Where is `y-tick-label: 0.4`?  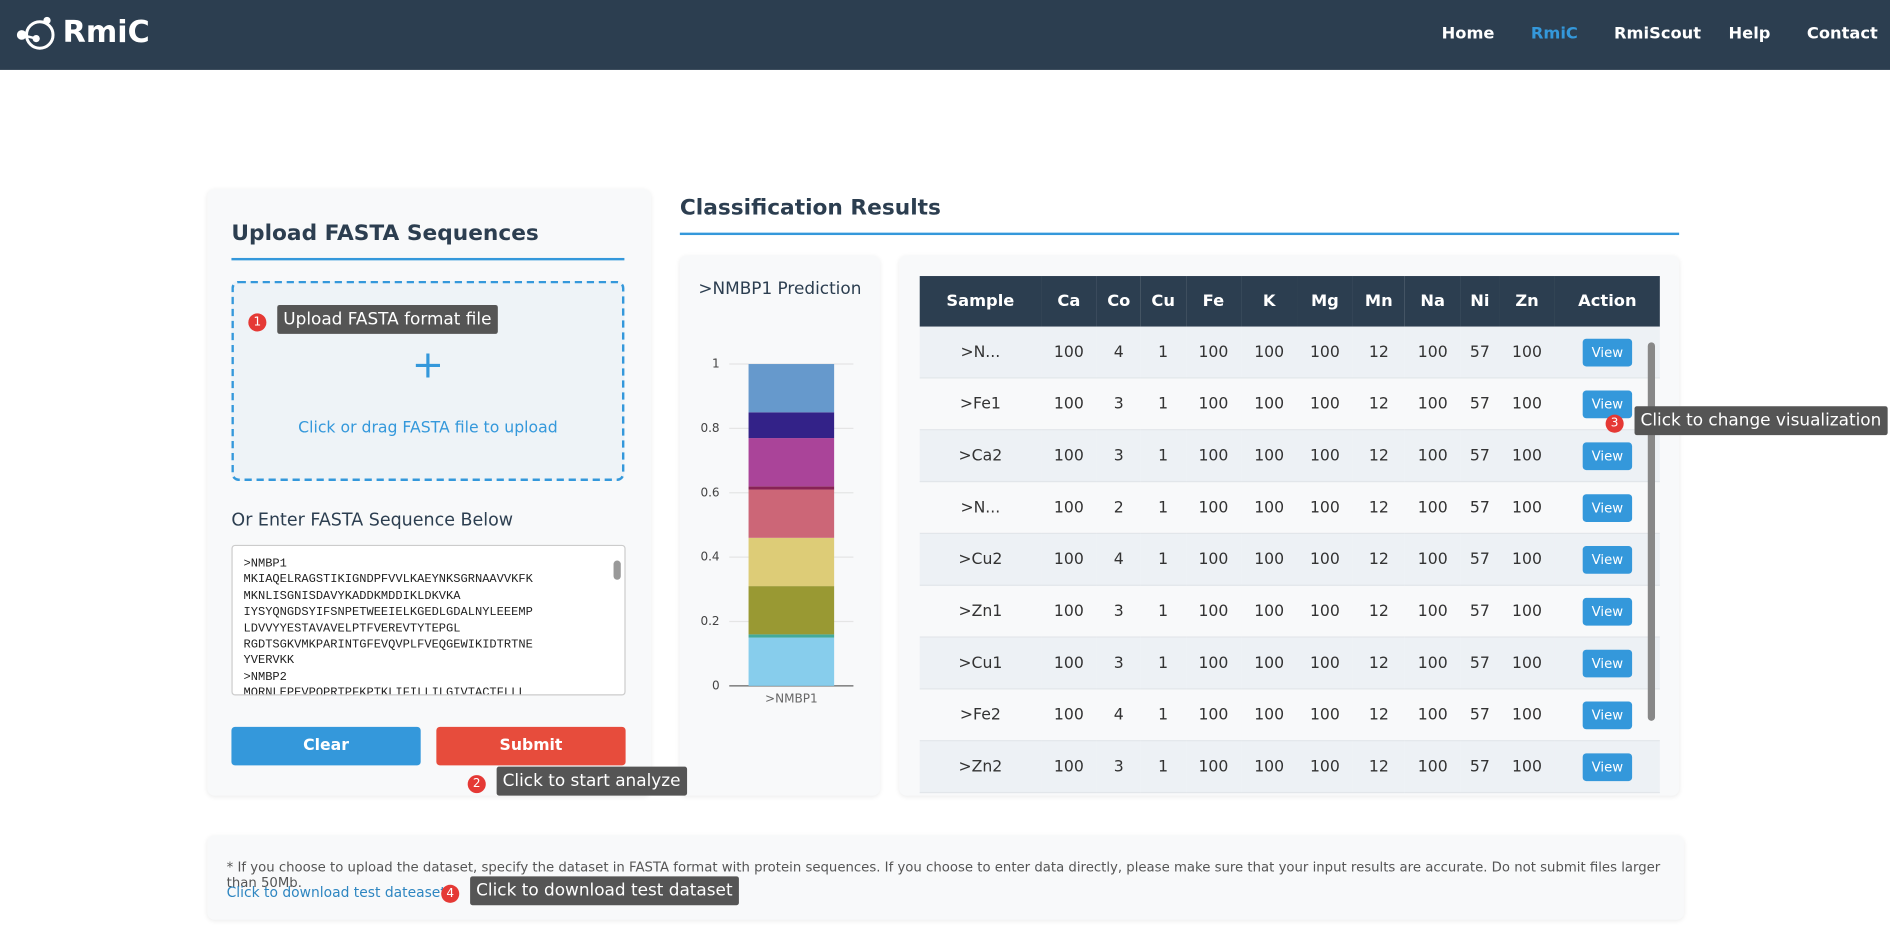 y-tick-label: 0.4 is located at coordinates (709, 557).